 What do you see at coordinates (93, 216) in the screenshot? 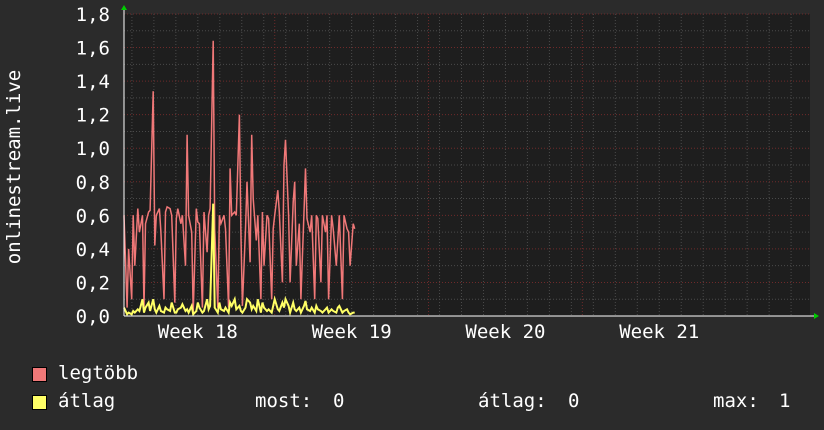
I see `y-tick-label: 0,6` at bounding box center [93, 216].